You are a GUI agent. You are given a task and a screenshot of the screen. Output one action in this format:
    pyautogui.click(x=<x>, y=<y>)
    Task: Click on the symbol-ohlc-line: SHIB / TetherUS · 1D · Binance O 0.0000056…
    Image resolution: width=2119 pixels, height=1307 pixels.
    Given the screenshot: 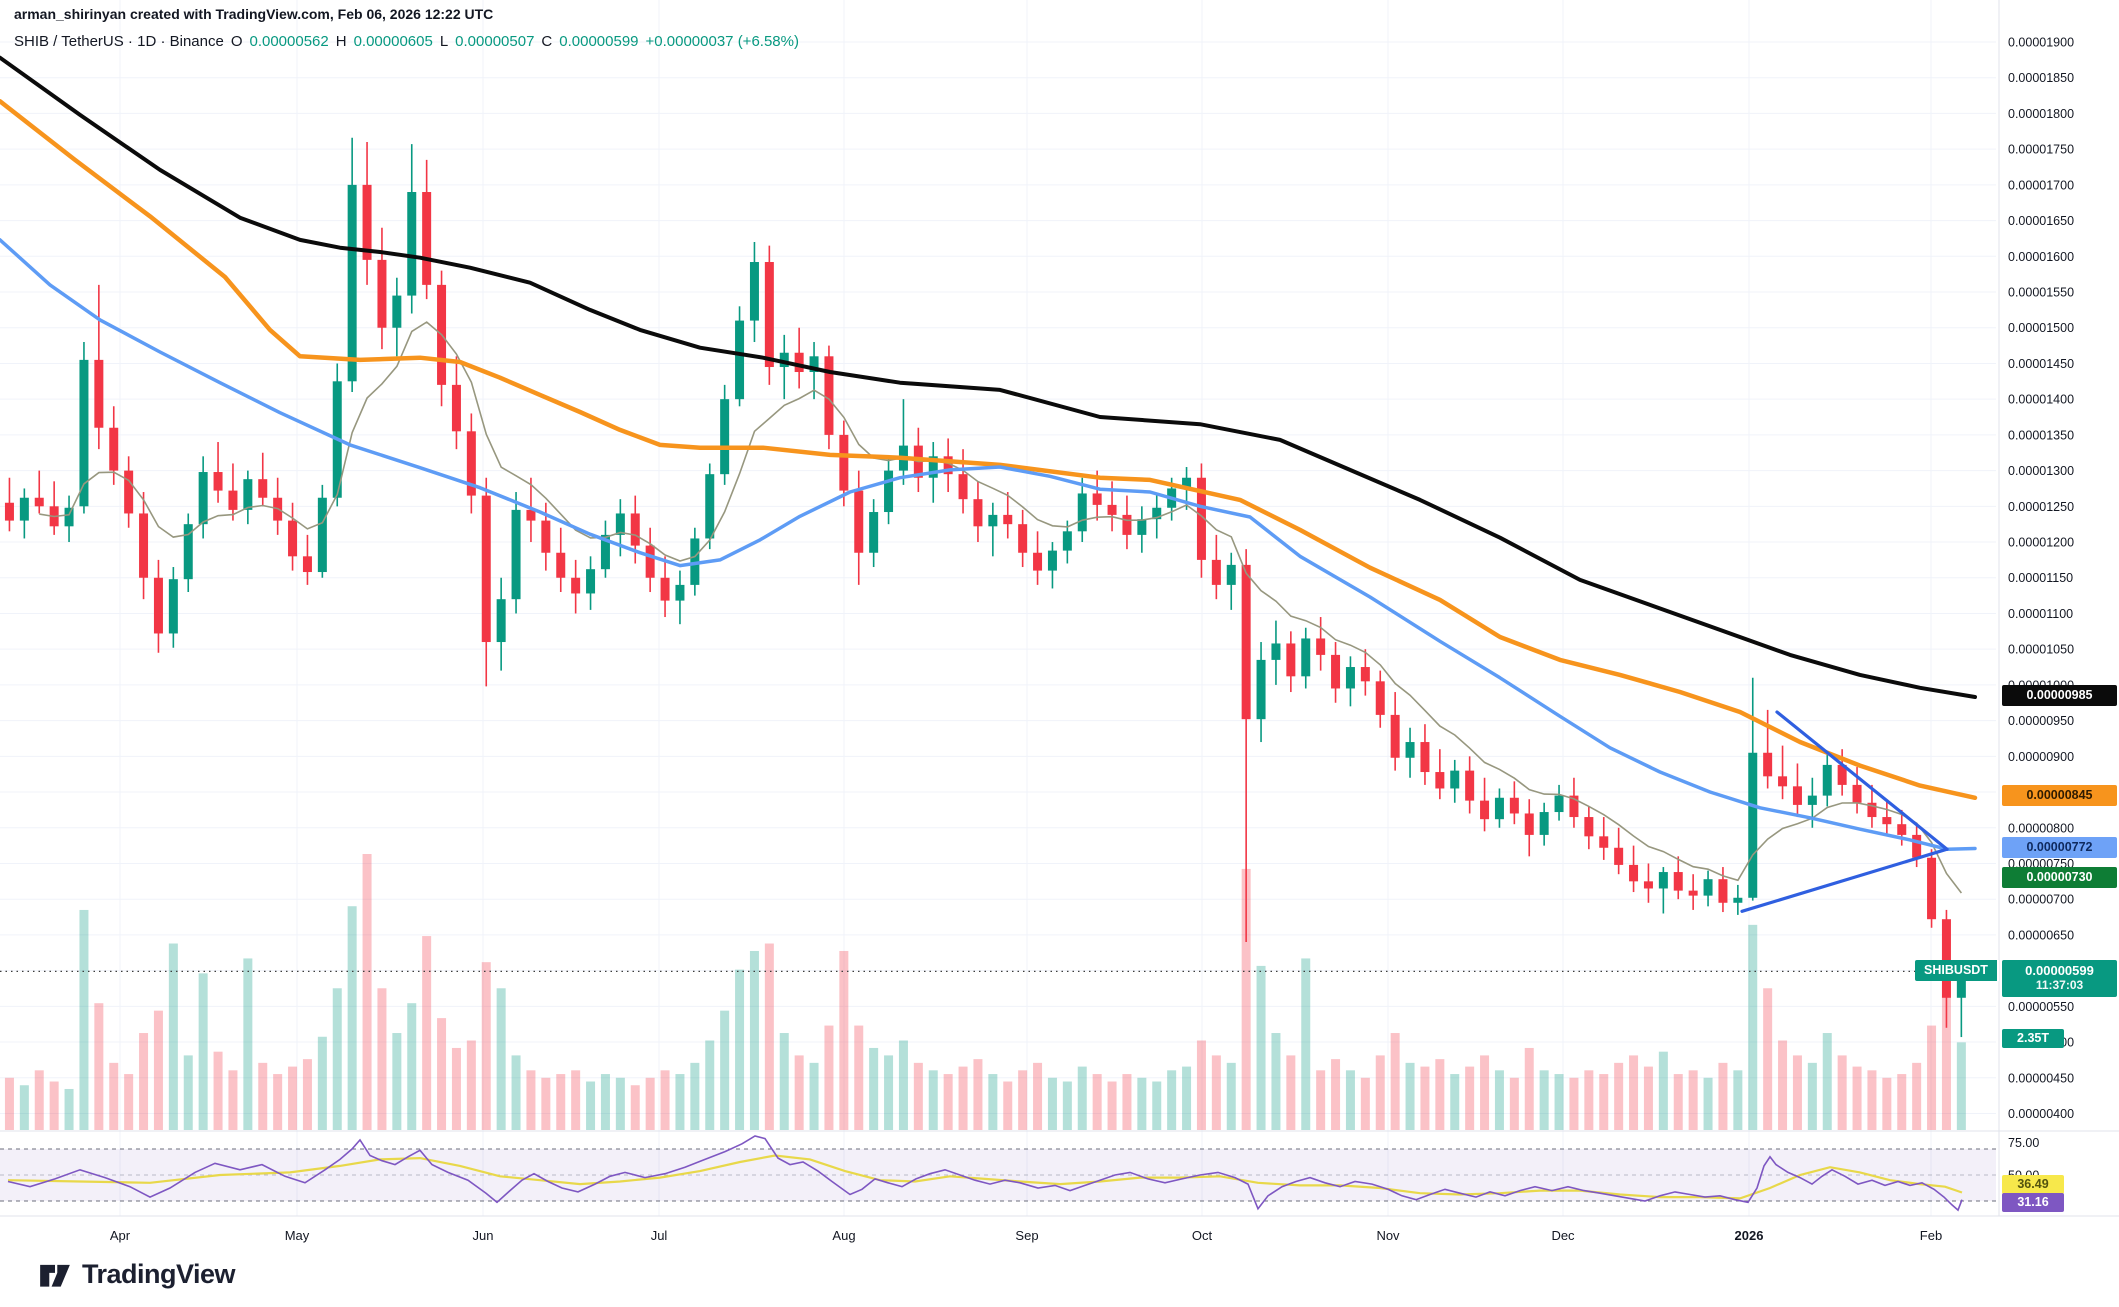 What is the action you would take?
    pyautogui.click(x=410, y=41)
    